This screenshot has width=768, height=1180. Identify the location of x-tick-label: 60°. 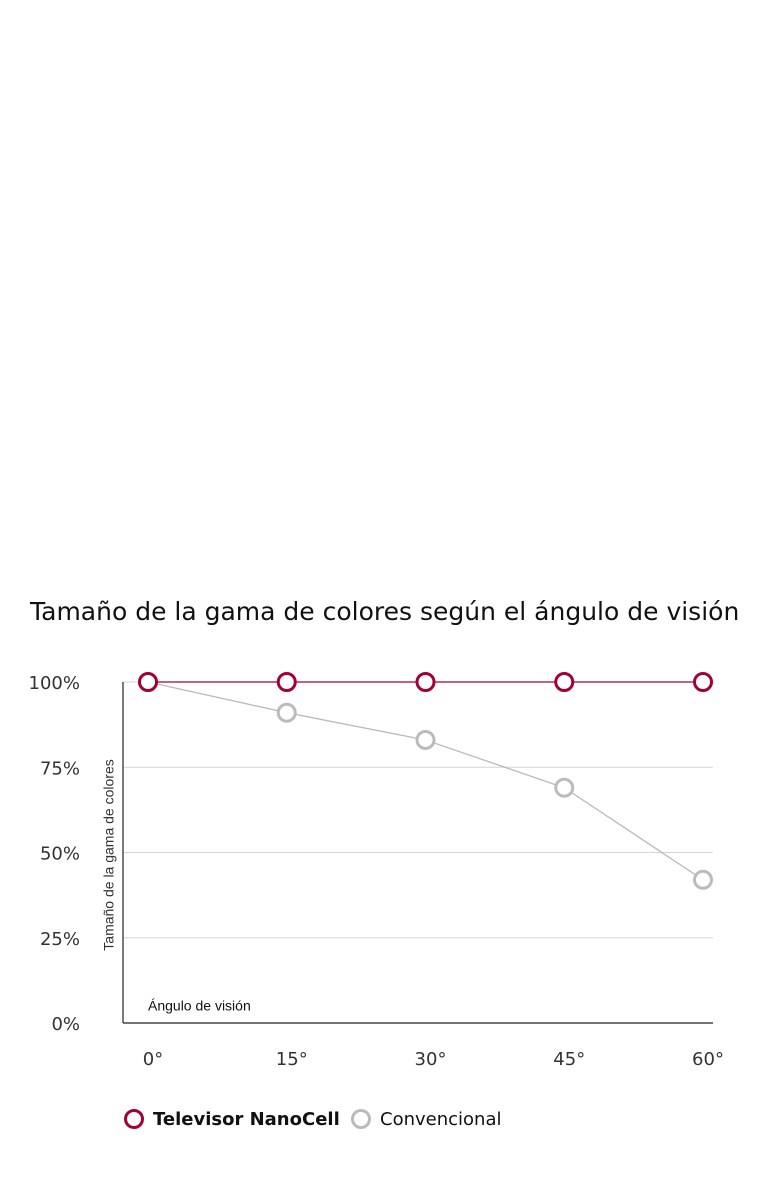
(708, 1059).